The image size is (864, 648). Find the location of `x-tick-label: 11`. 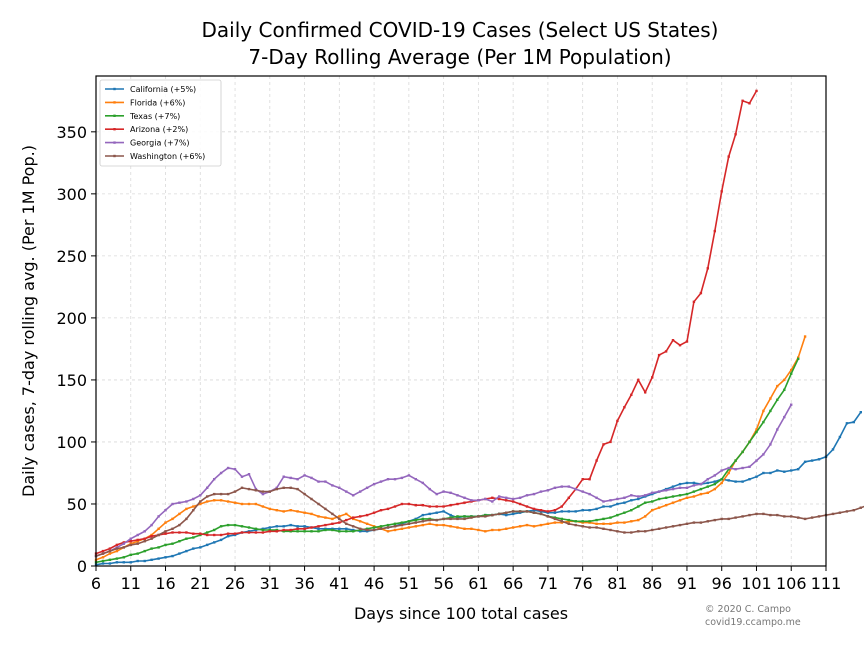

x-tick-label: 11 is located at coordinates (131, 583).